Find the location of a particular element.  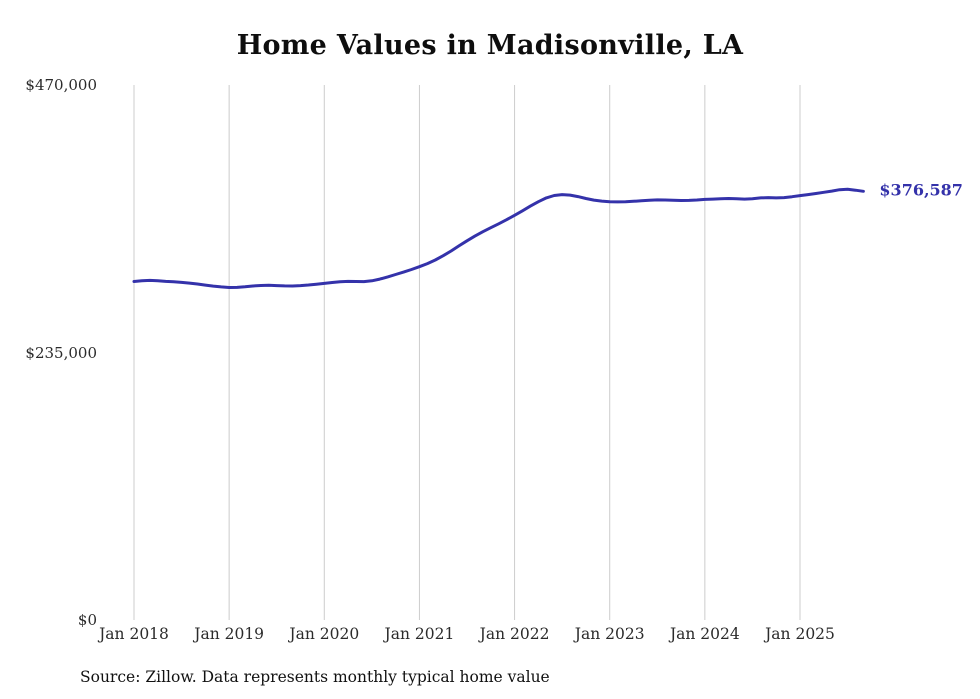

x-axis-tick-label: Jan 2022 is located at coordinates (514, 634).